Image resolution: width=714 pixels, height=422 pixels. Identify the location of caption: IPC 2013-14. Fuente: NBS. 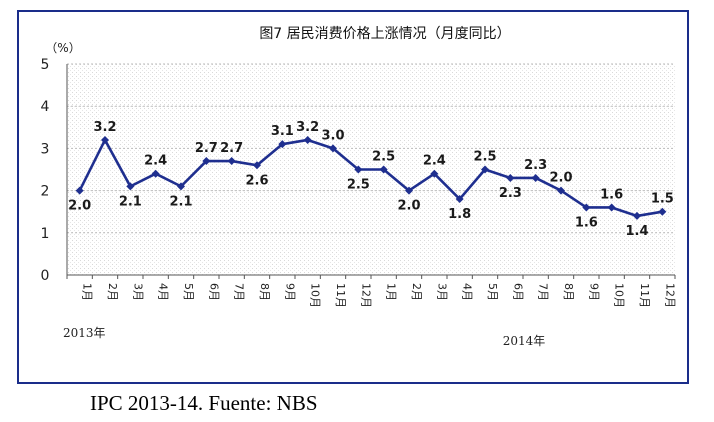
(204, 403).